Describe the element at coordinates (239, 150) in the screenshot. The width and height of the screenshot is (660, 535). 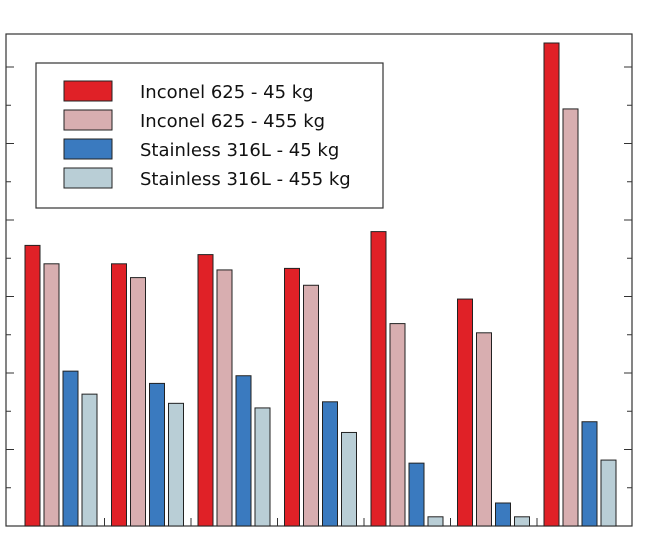
I see `legend-label-stainless-45: Stainless 316L - 45 kg` at that location.